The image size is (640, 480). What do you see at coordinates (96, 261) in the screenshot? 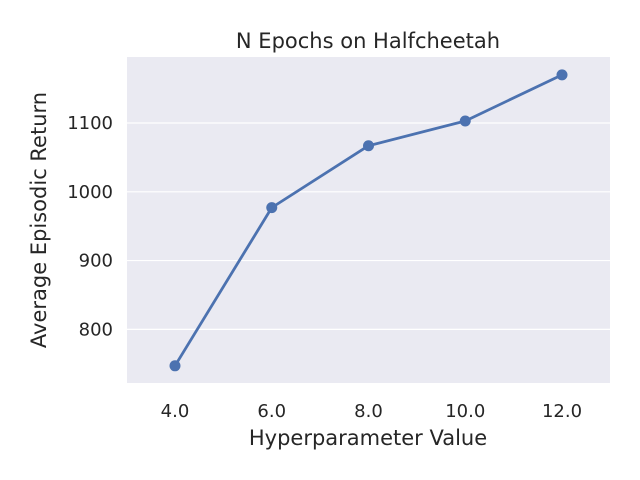
I see `y-tick-label: 900` at bounding box center [96, 261].